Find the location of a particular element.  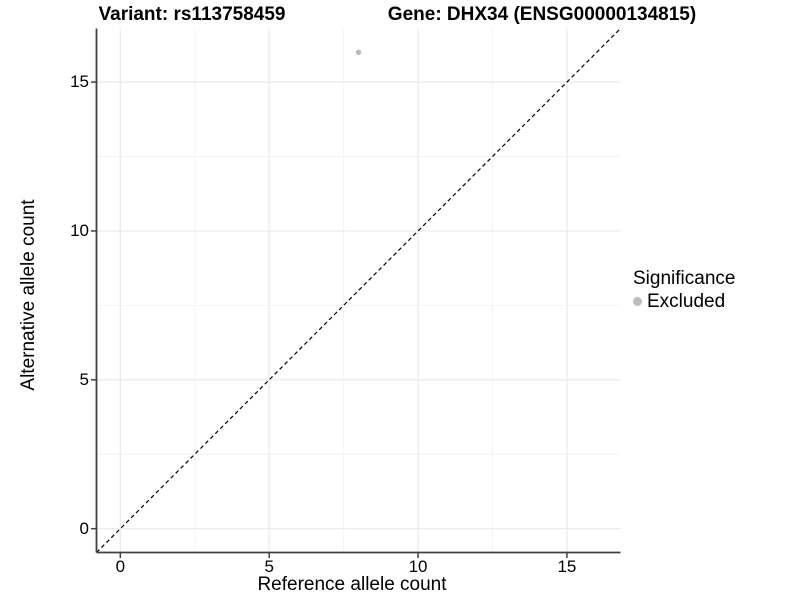

legend-title: Significance is located at coordinates (684, 278).